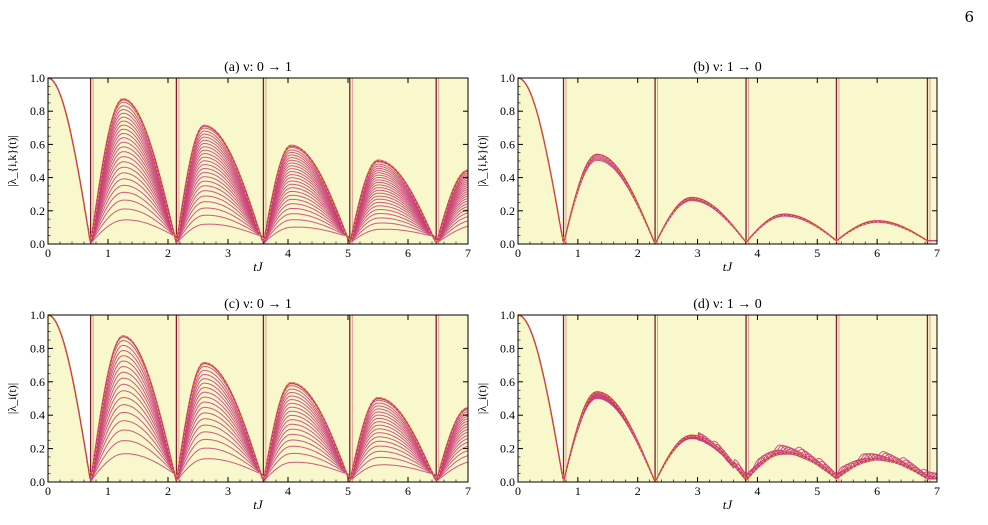 The width and height of the screenshot is (988, 525). What do you see at coordinates (727, 67) in the screenshot?
I see `chart-title: (b) ν: 1 → 0` at bounding box center [727, 67].